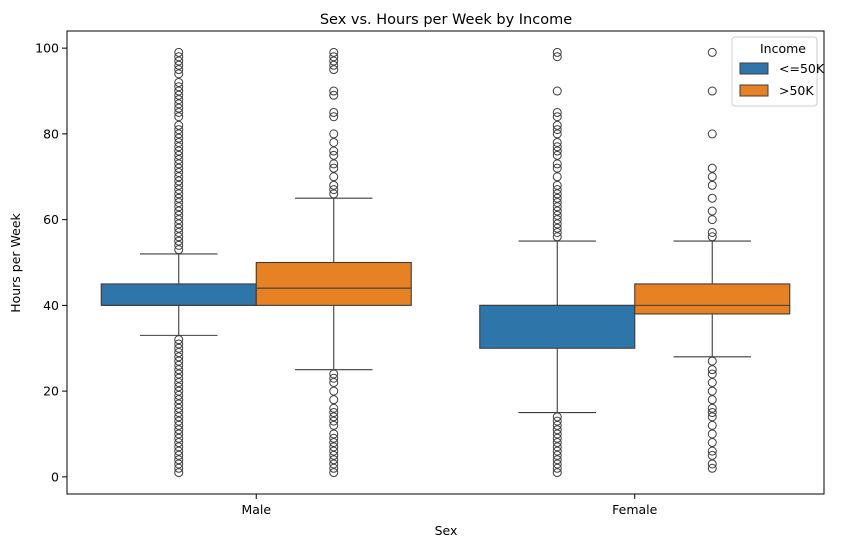 This screenshot has height=547, width=850. I want to click on chart-title: Sex vs. Hours per Week by Income, so click(446, 20).